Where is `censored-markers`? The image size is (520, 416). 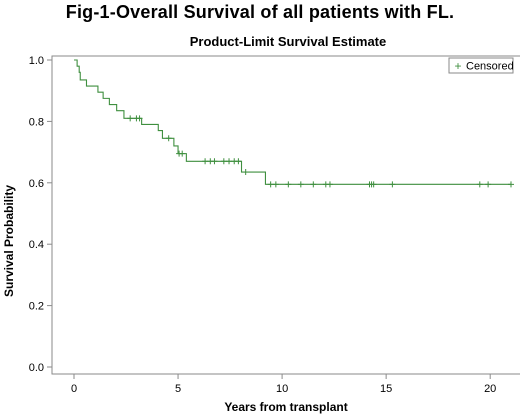 censored-markers is located at coordinates (320, 151).